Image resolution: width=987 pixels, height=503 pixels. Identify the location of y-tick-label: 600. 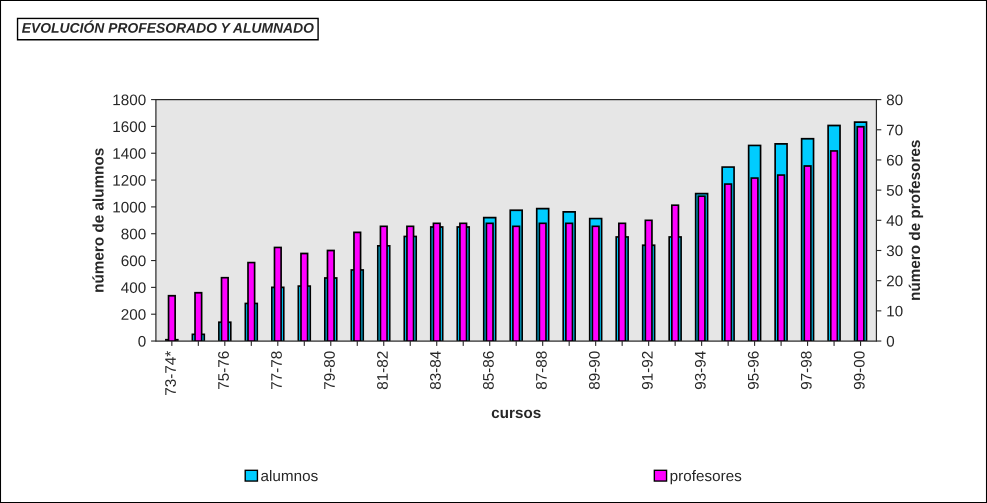
(134, 260).